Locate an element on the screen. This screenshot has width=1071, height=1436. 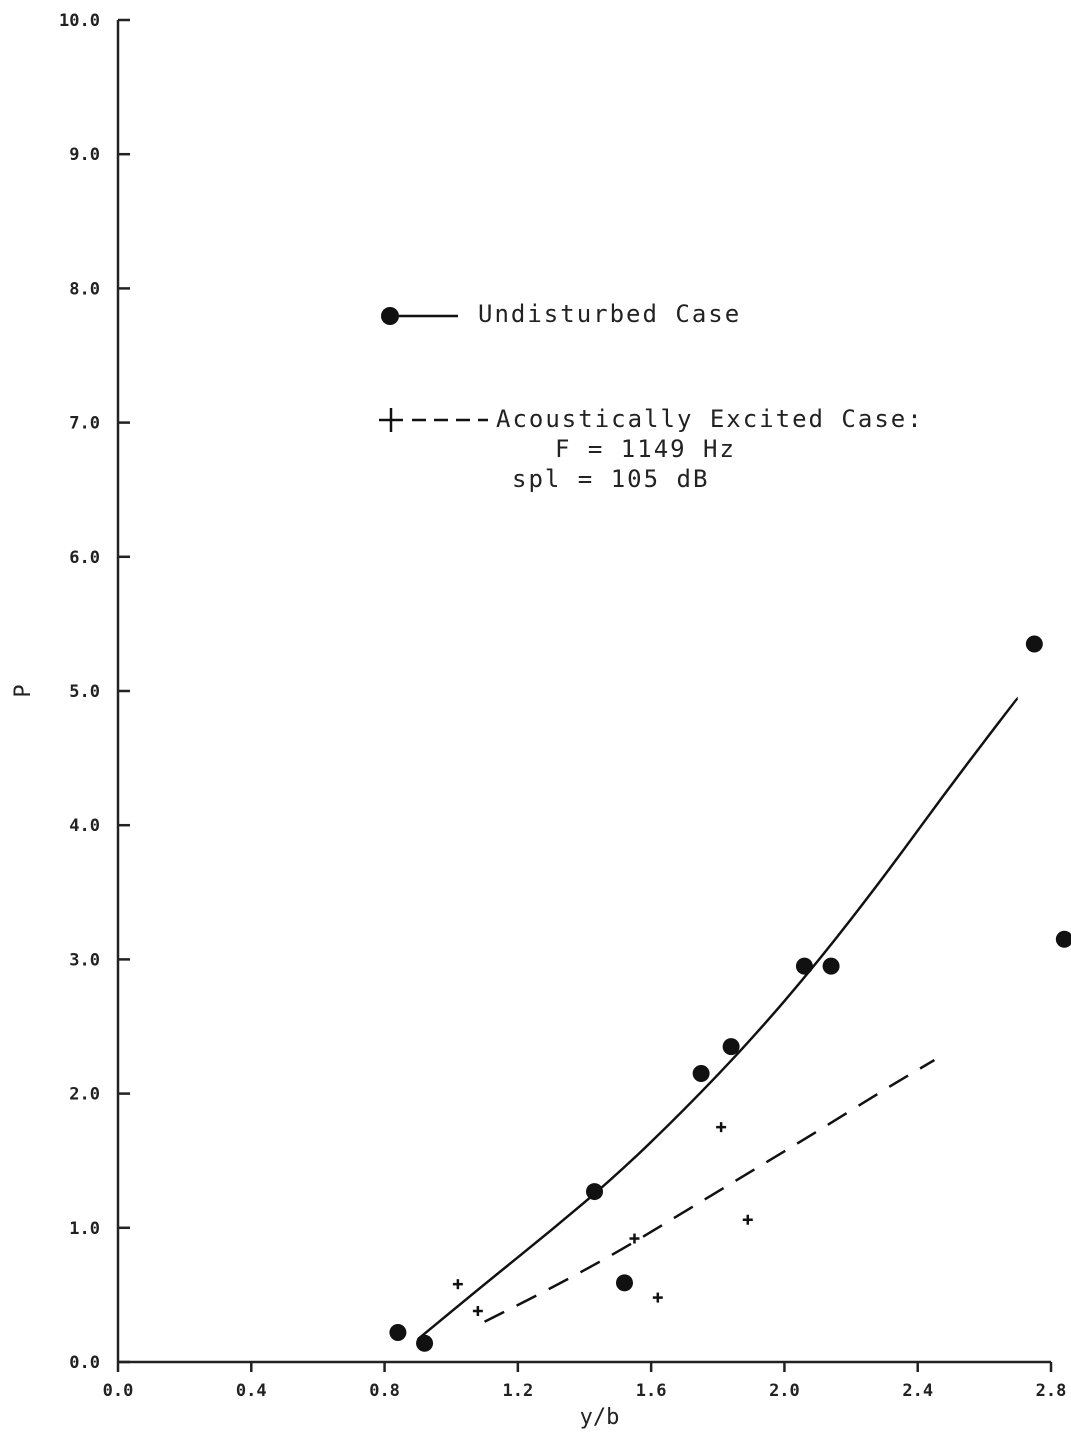
legend-subline-spl: spl = 105 dB is located at coordinates (610, 479).